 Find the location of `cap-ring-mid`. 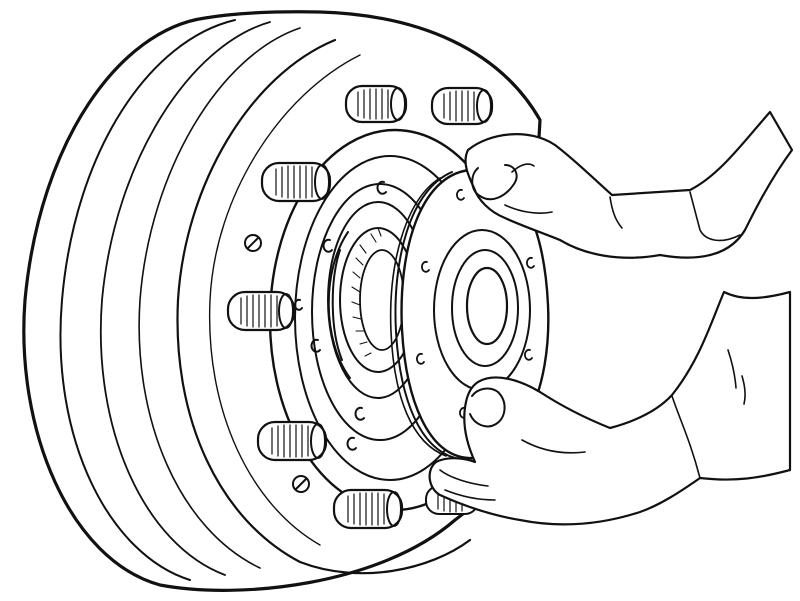

cap-ring-mid is located at coordinates (485, 308).